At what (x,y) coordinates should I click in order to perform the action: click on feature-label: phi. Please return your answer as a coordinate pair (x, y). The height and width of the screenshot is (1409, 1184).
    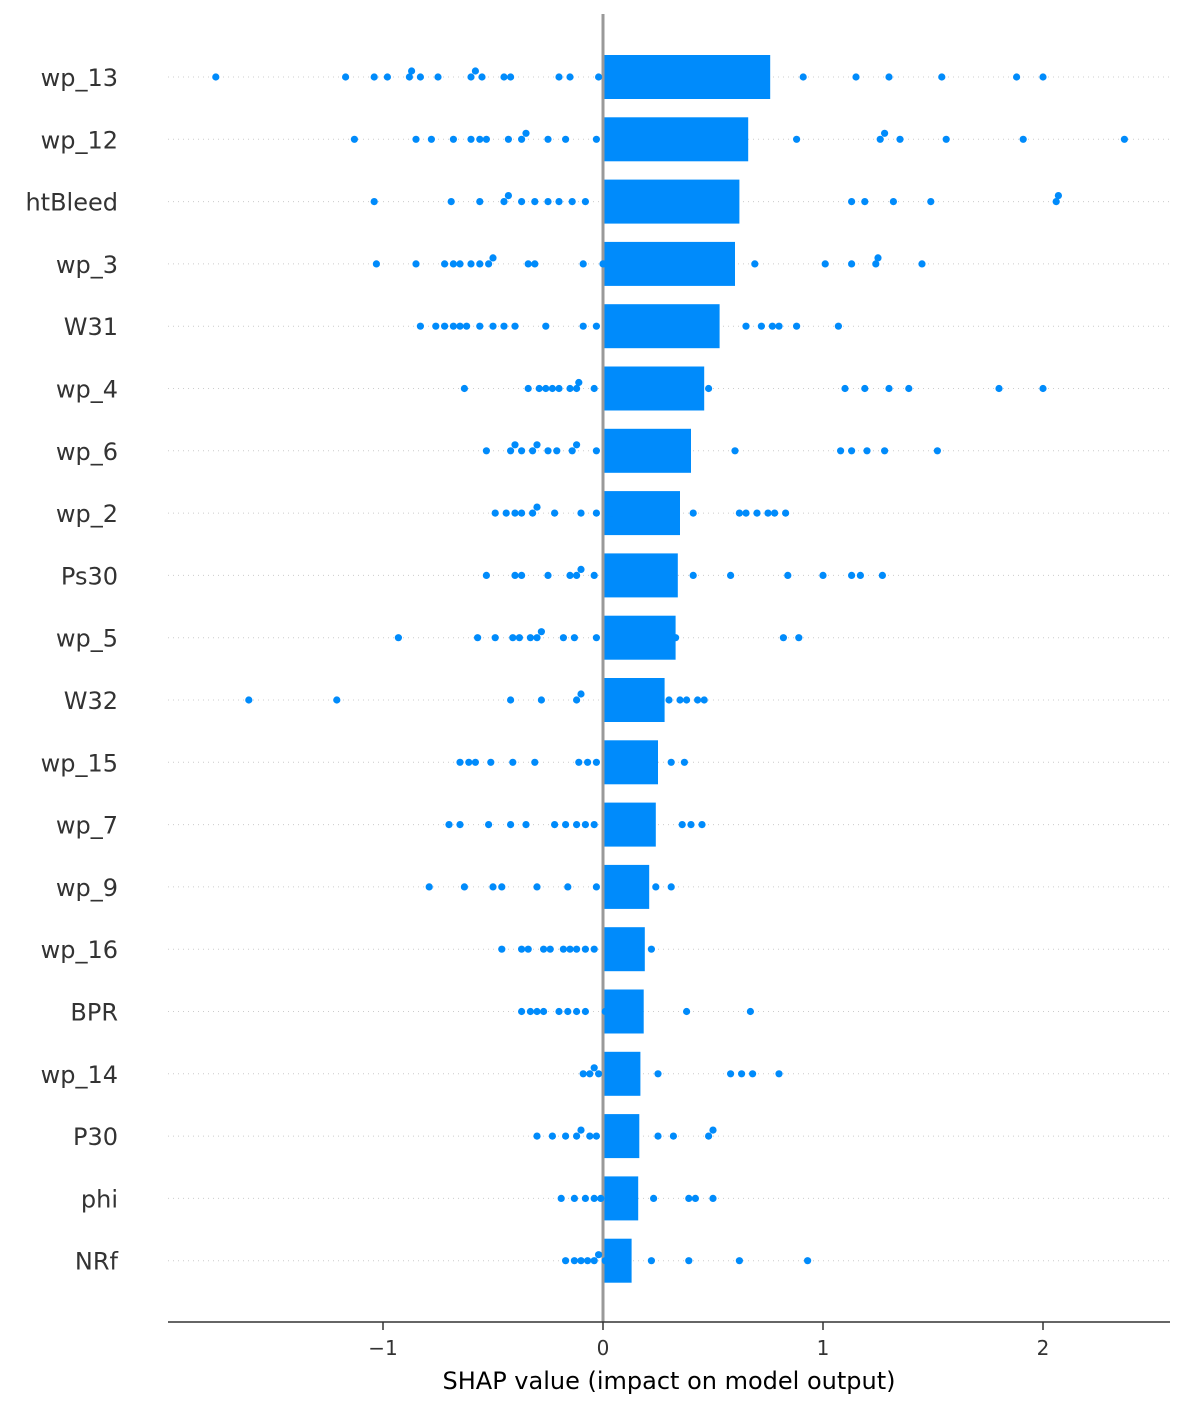
    Looking at the image, I should click on (99, 1199).